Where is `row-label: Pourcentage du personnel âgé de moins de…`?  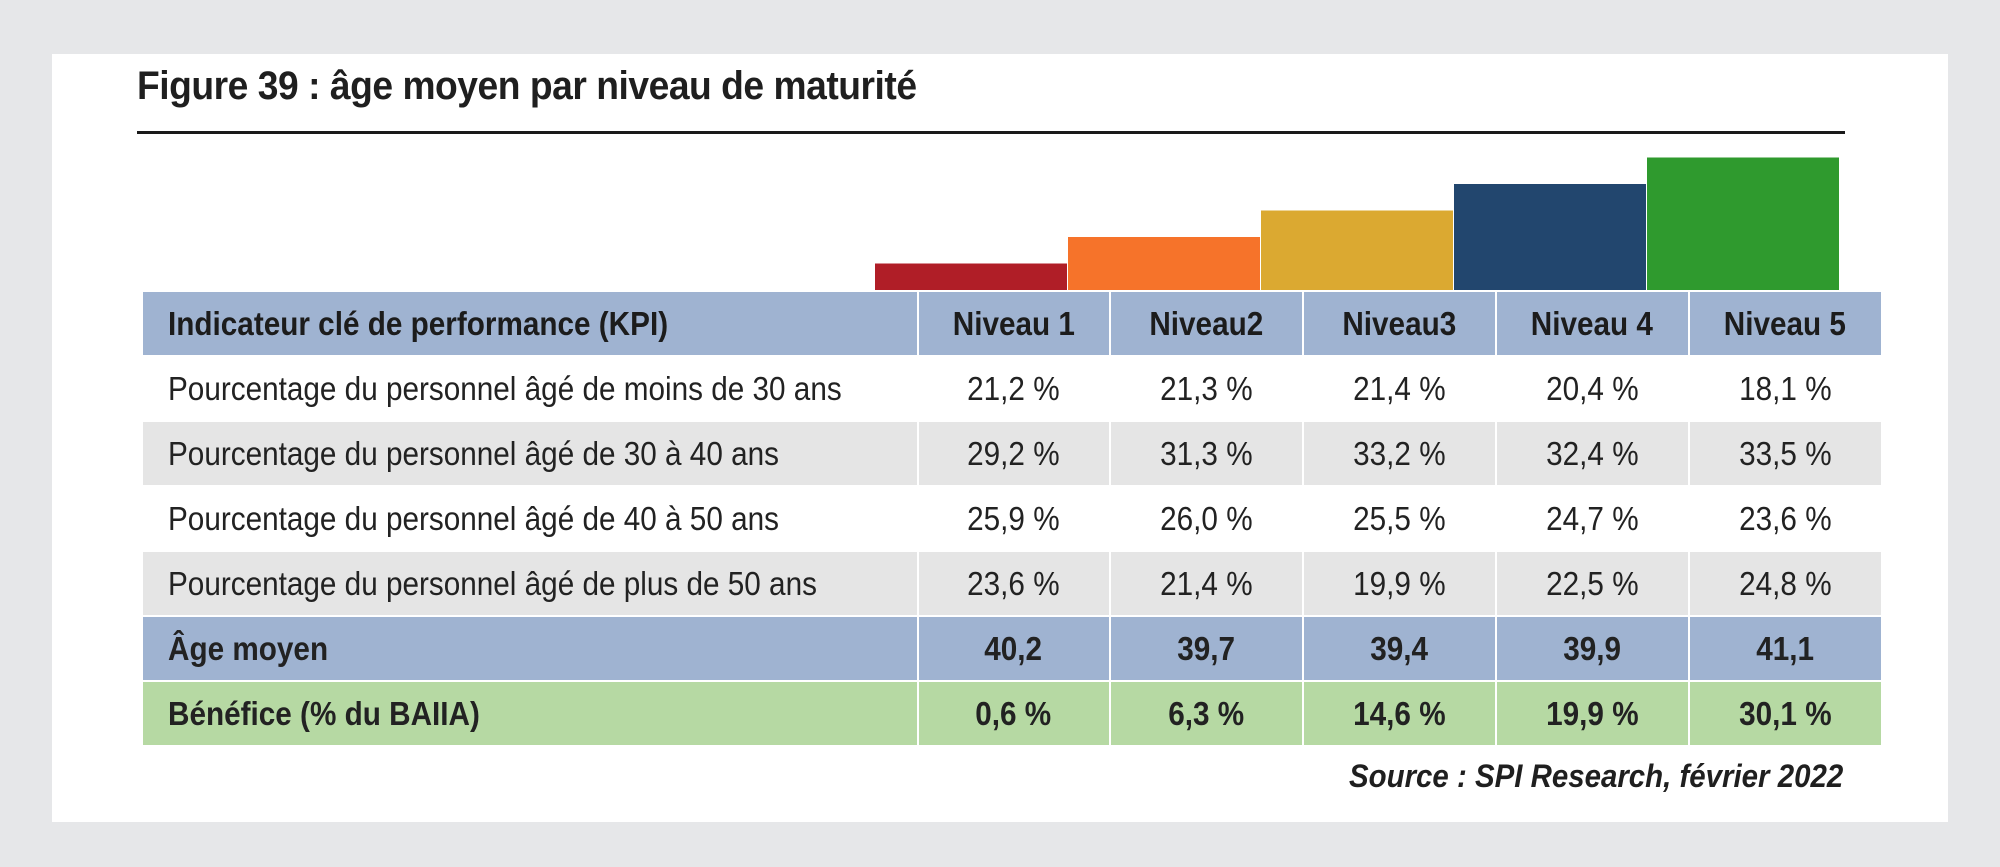
row-label: Pourcentage du personnel âgé de moins de… is located at coordinates (530, 388).